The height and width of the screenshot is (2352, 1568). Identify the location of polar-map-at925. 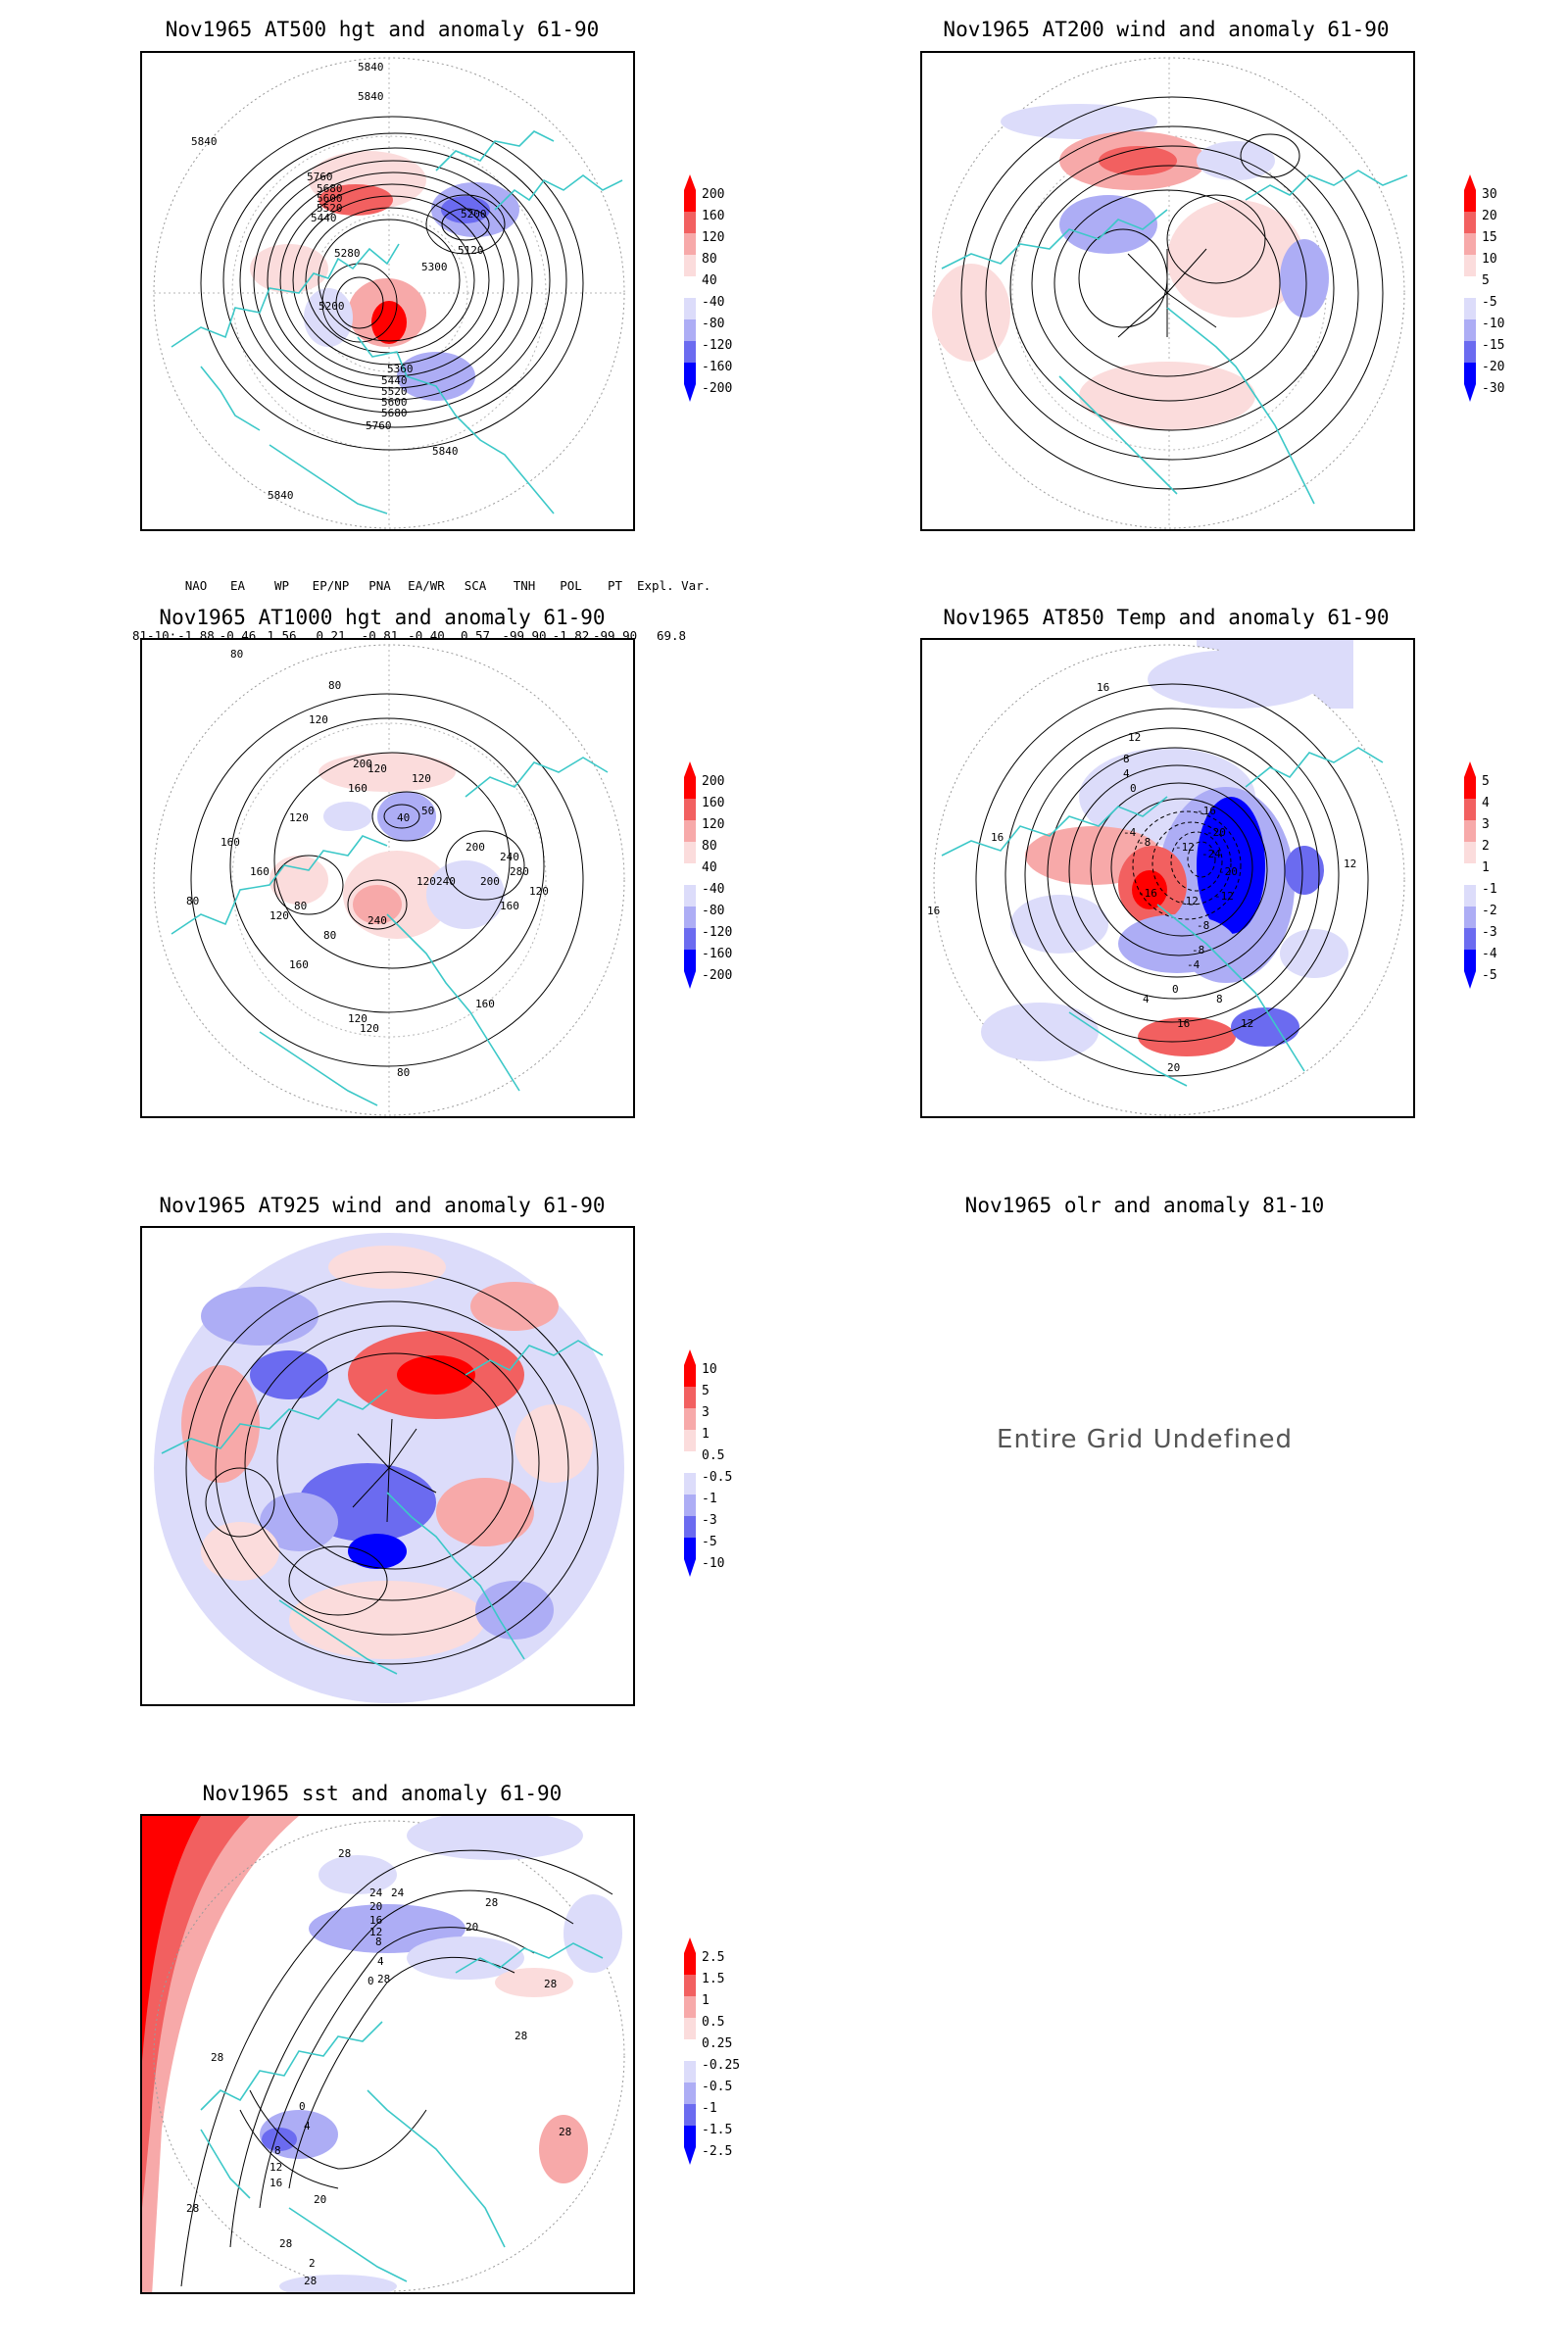
(389, 1468).